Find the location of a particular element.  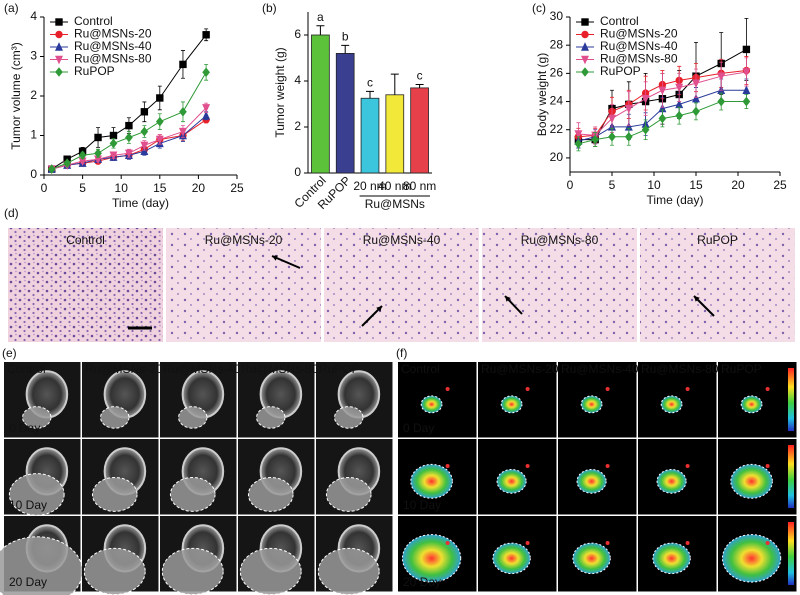

legend-label: Ru@MSNs-40 is located at coordinates (639, 46).